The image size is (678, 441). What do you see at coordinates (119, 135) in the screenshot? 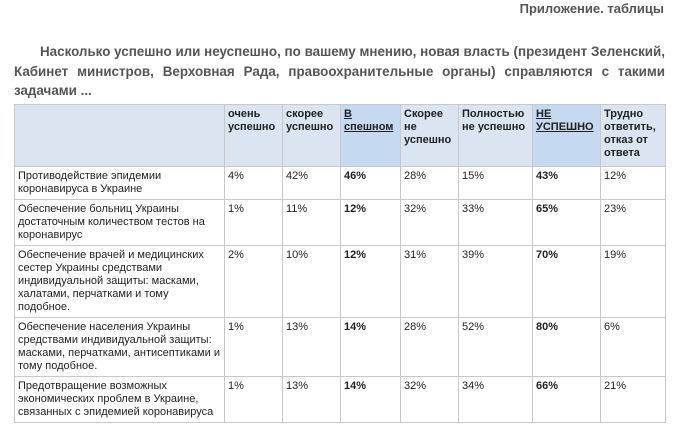
I see `column-header` at bounding box center [119, 135].